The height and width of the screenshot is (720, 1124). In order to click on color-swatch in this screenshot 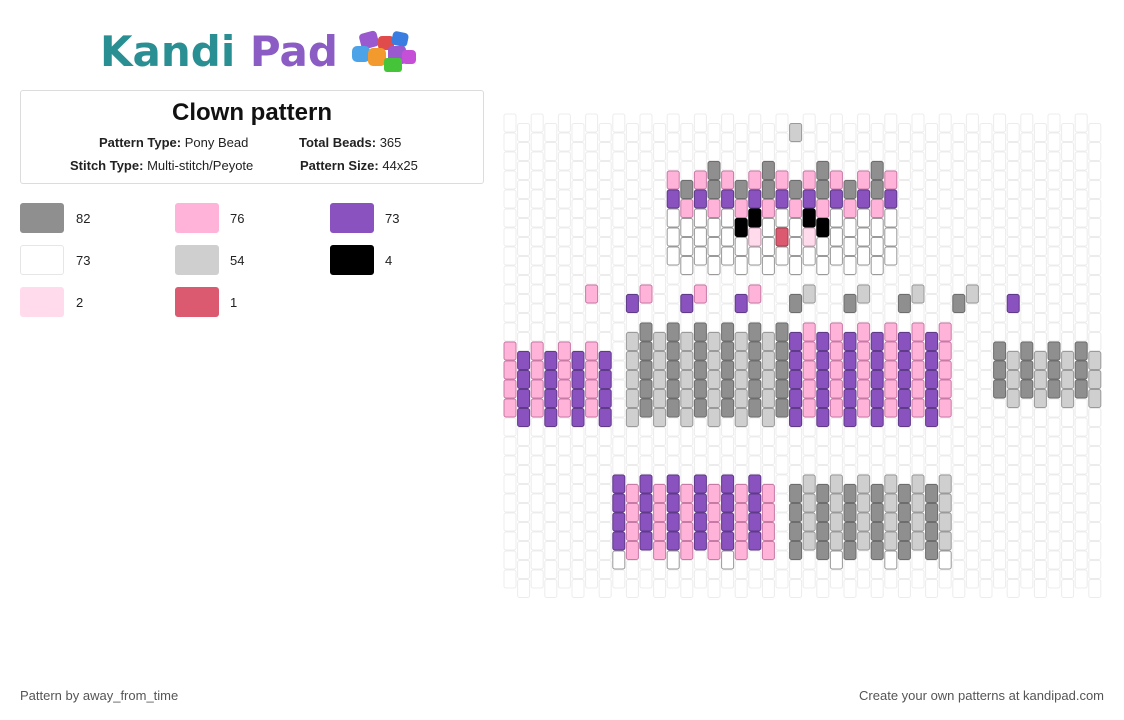, I will do `click(197, 302)`.